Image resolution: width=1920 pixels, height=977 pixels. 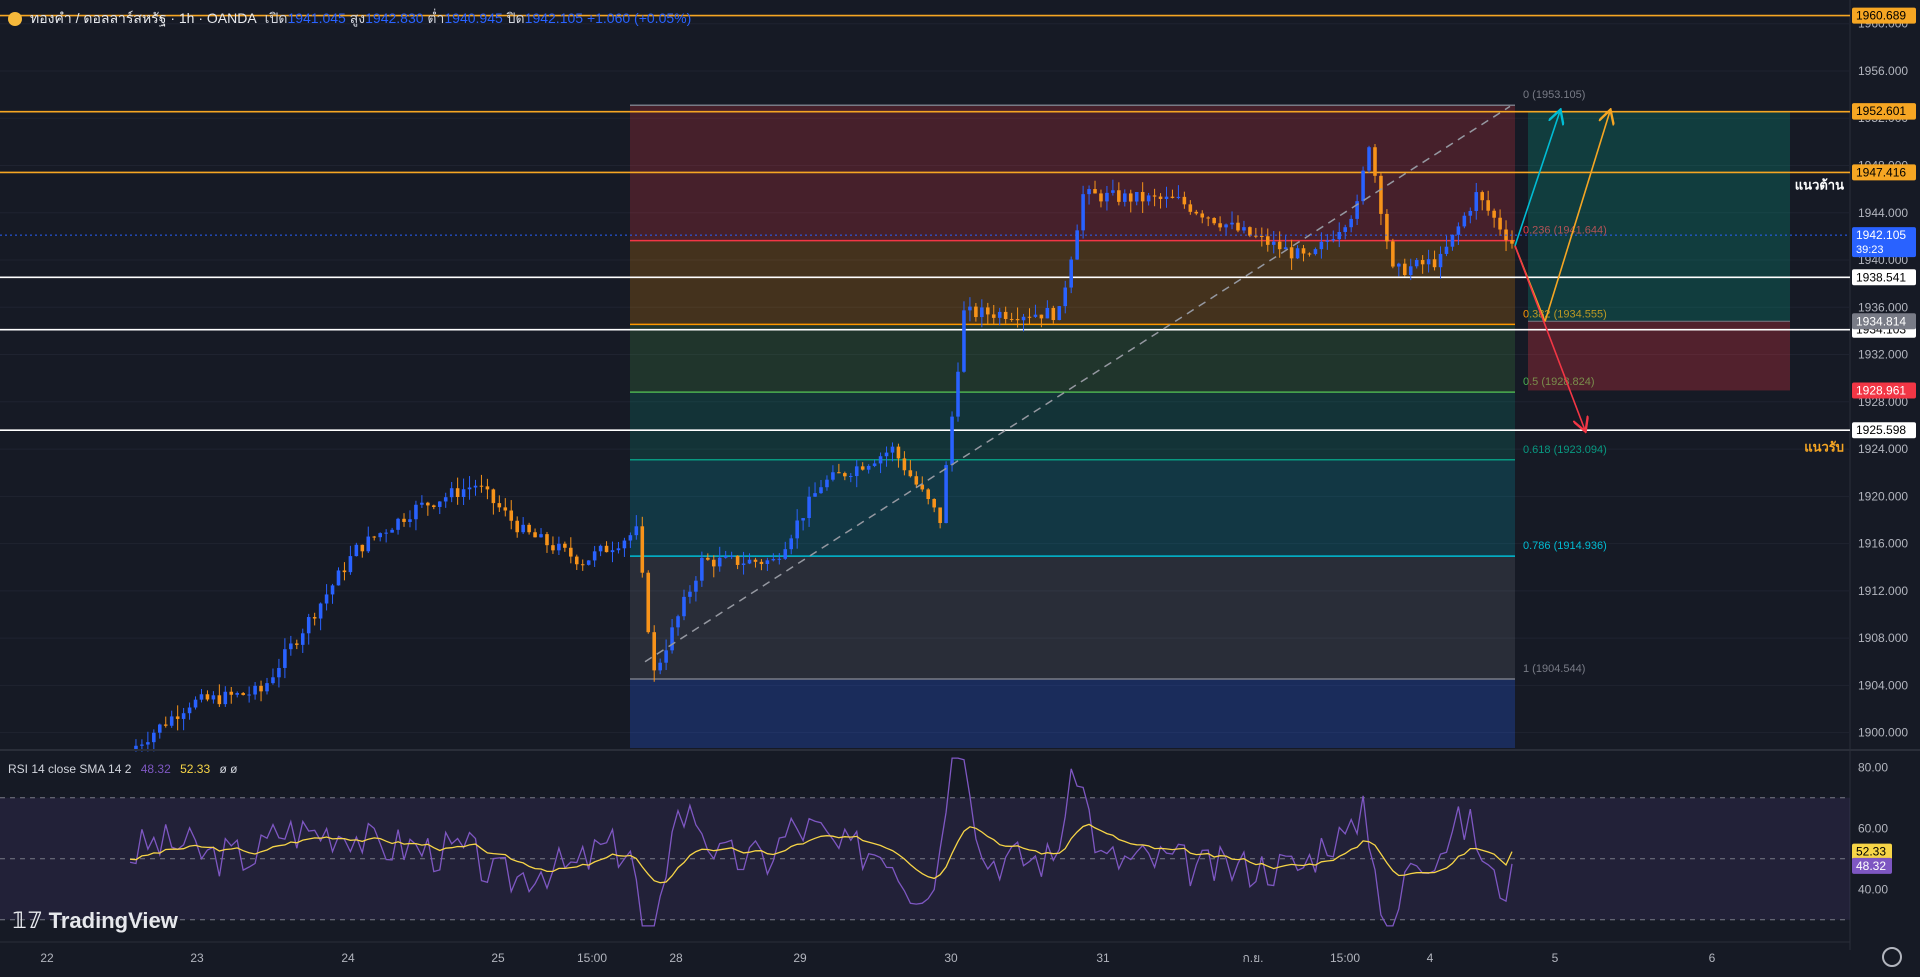 What do you see at coordinates (1072, 713) in the screenshot?
I see `fib-zone-extension` at bounding box center [1072, 713].